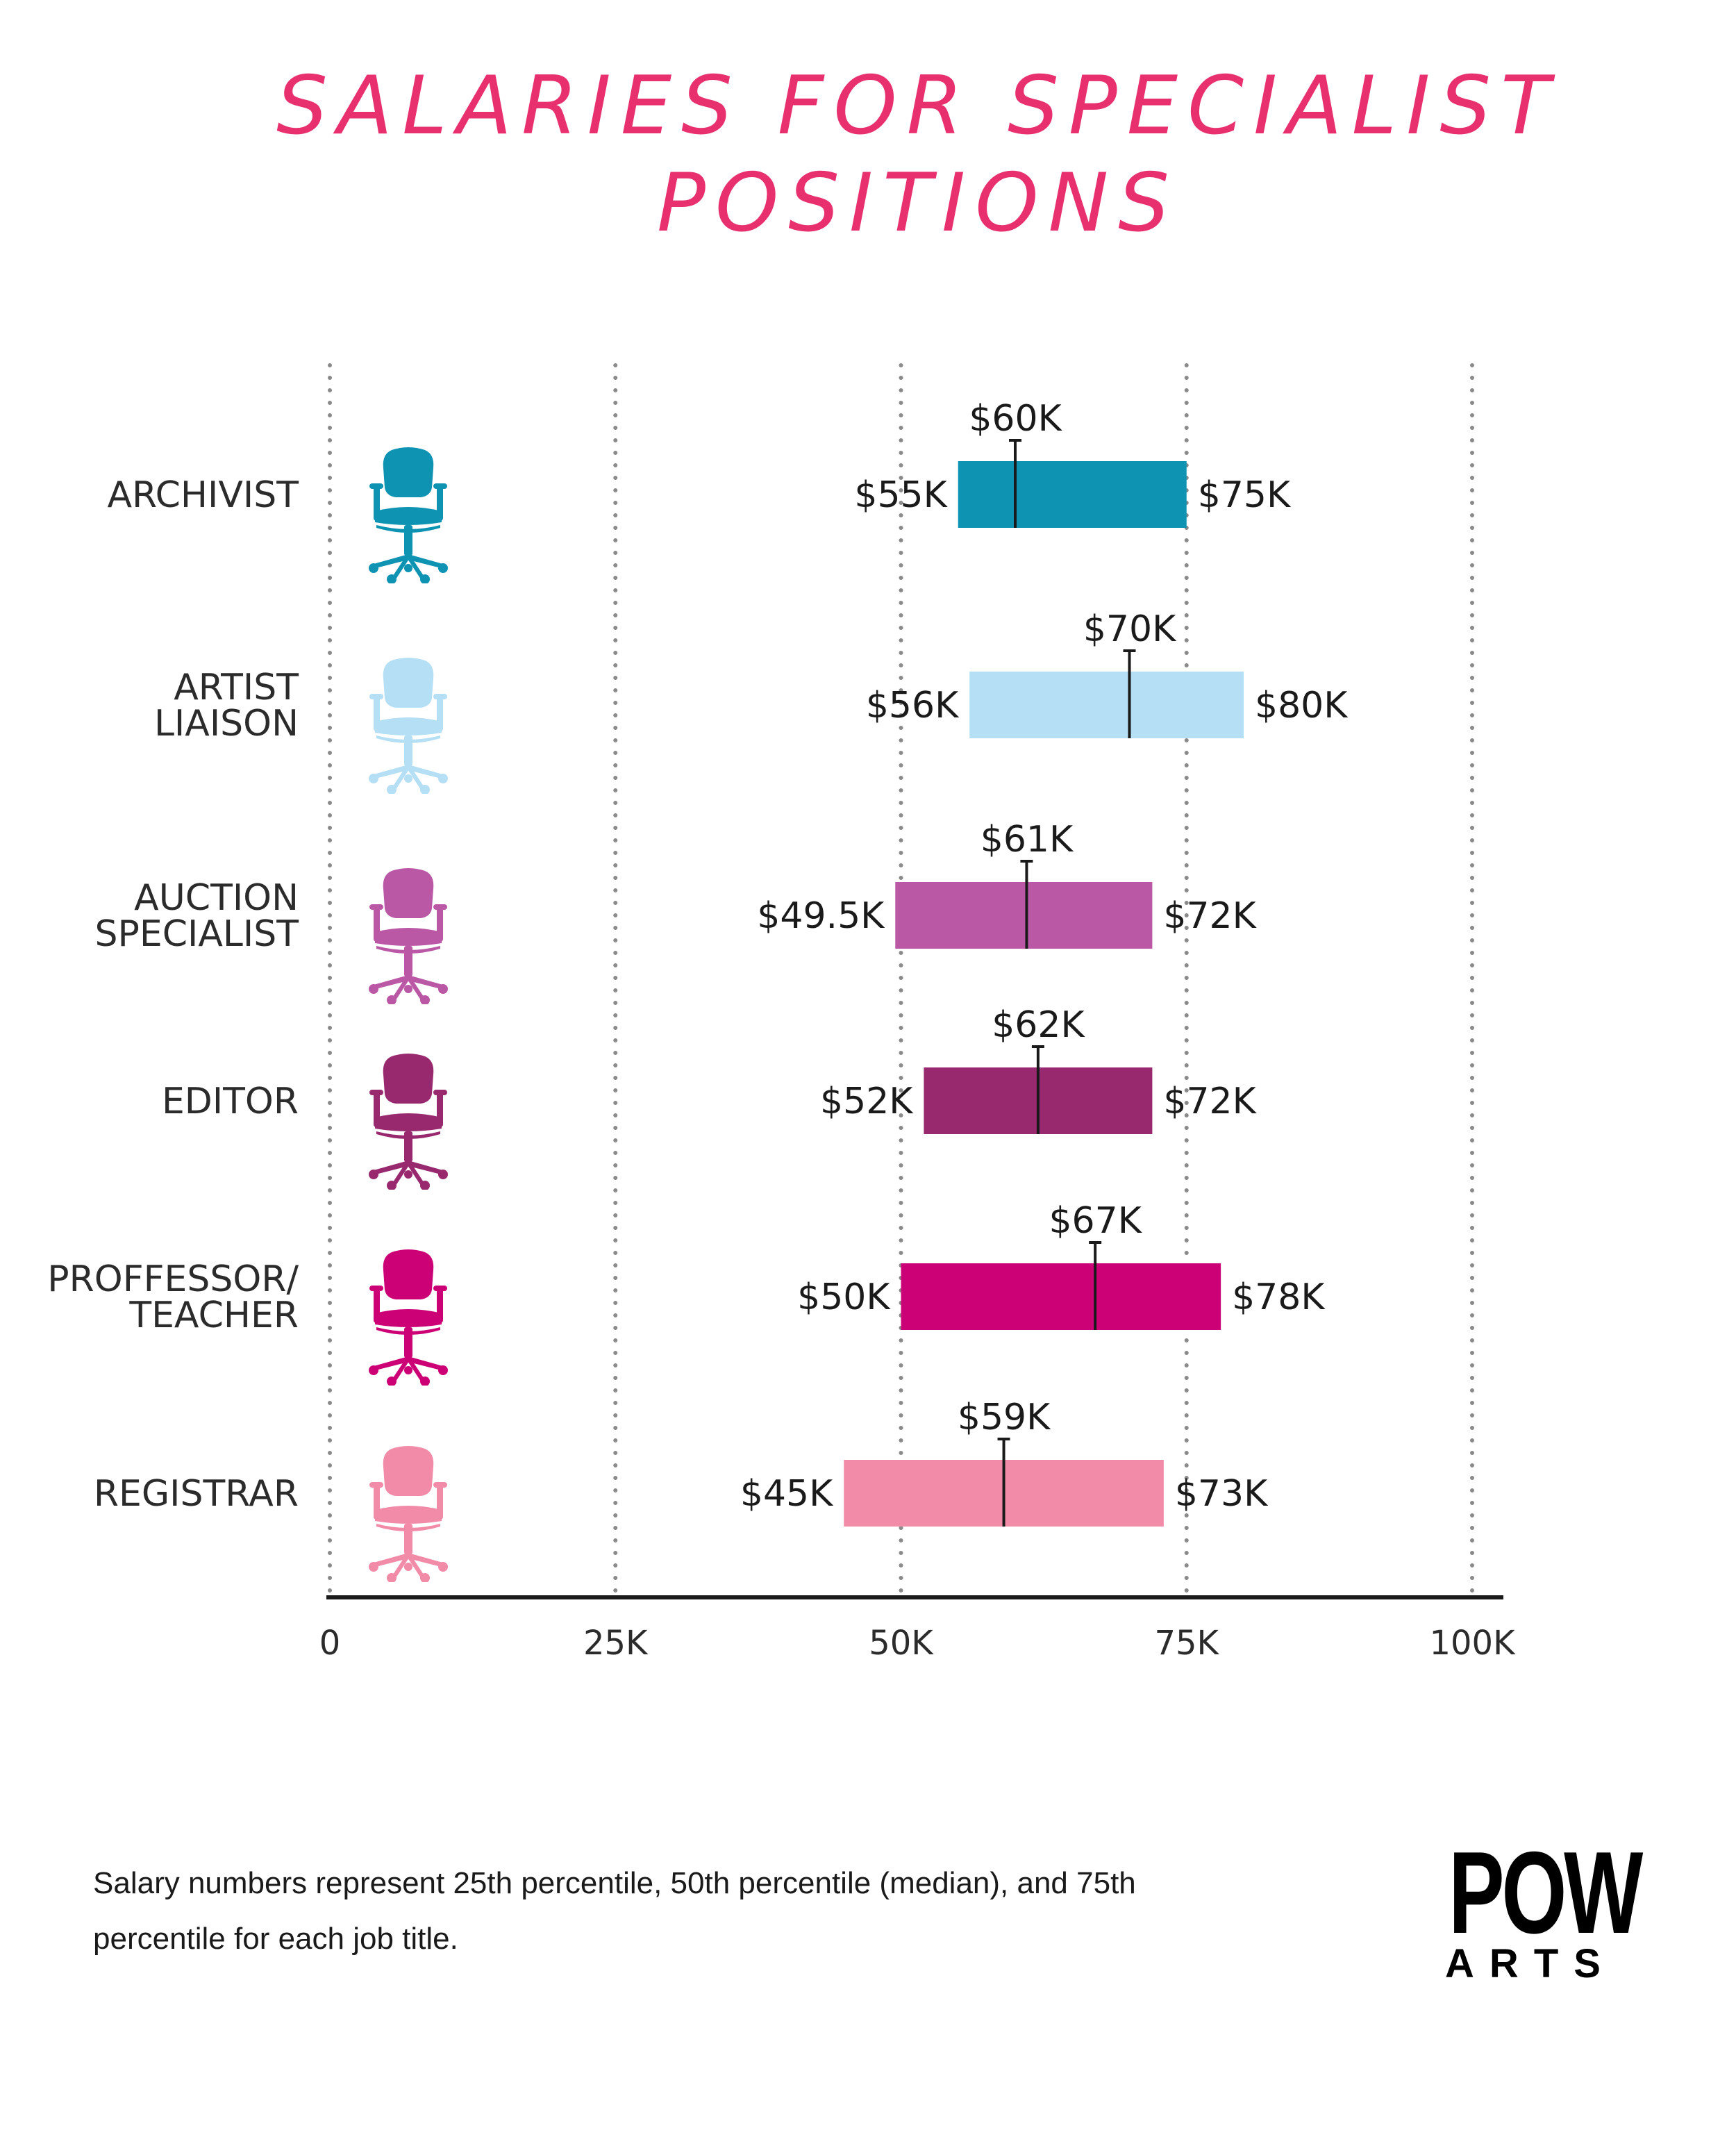  What do you see at coordinates (196, 934) in the screenshot?
I see `category-label: SPECIALIST` at bounding box center [196, 934].